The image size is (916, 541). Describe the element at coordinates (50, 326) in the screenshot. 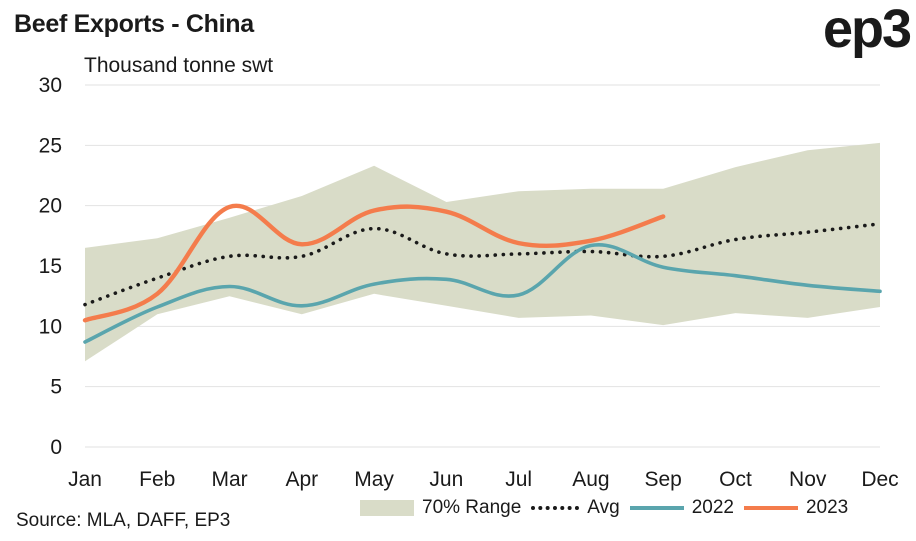

I see `y-tick-label: 10` at that location.